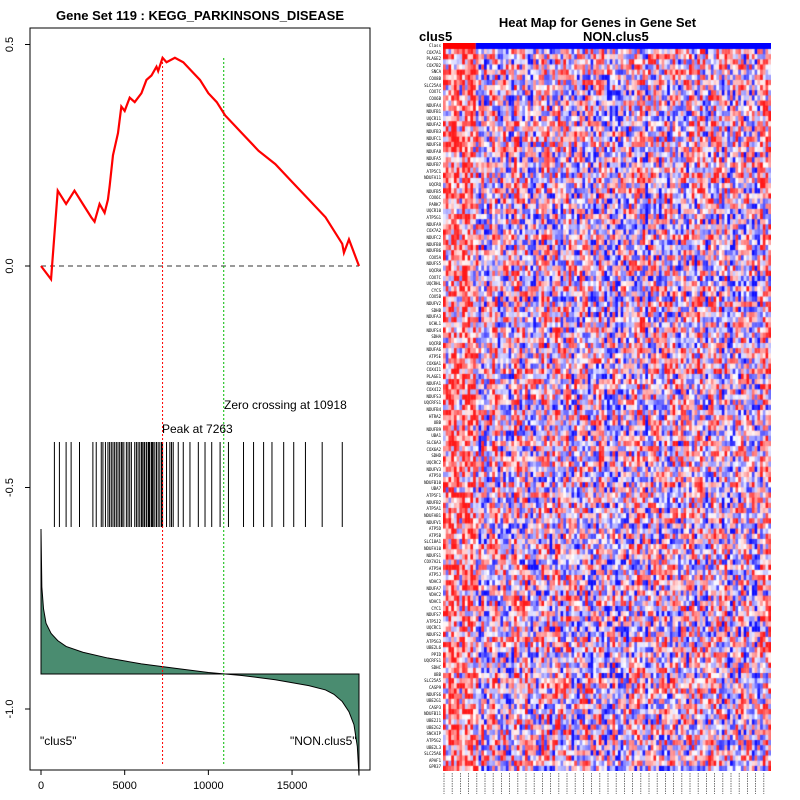 The height and width of the screenshot is (800, 800). Describe the element at coordinates (433, 65) in the screenshot. I see `gene-label: COX7B2` at that location.